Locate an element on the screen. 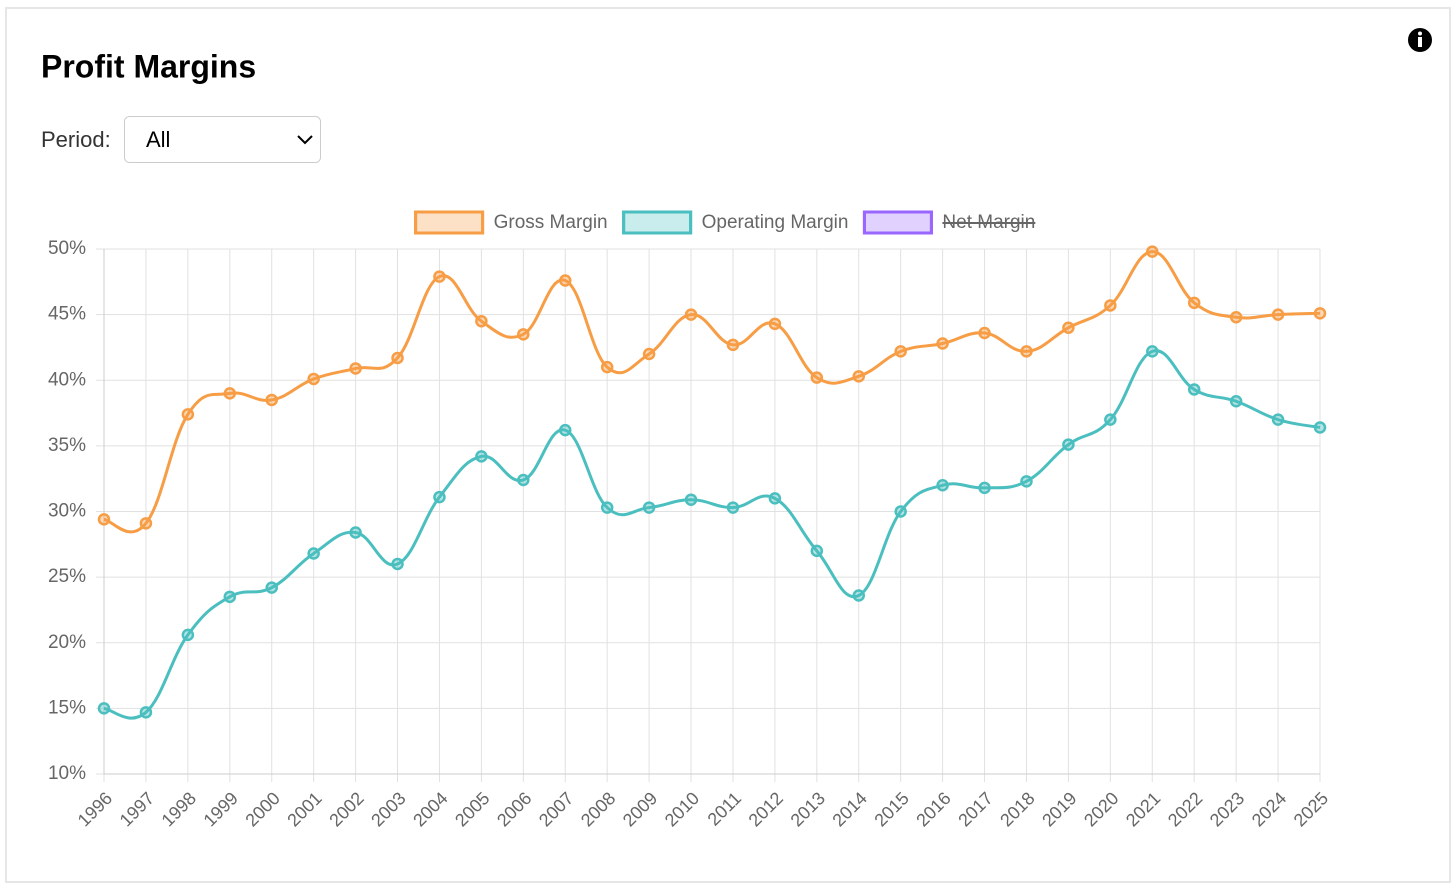  y-tick-label: 25% is located at coordinates (67, 576).